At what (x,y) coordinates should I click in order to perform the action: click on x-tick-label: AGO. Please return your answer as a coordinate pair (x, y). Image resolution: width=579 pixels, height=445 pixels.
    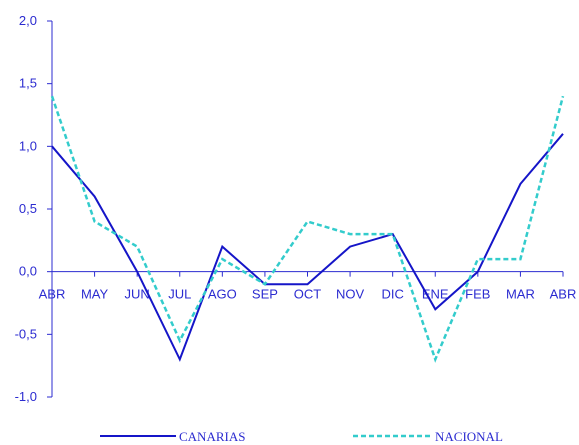
    Looking at the image, I should click on (222, 294).